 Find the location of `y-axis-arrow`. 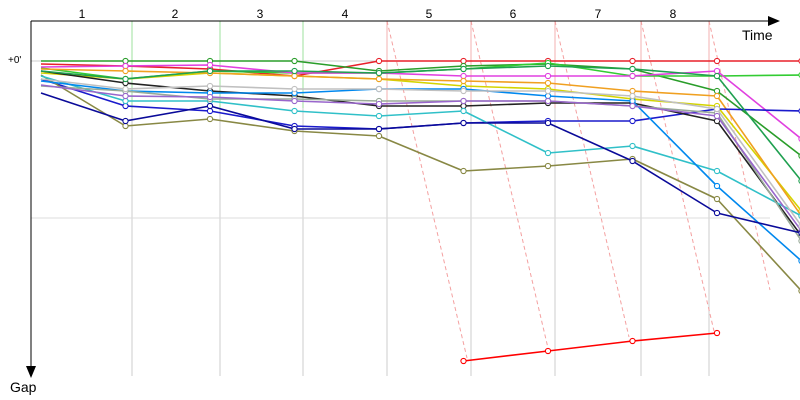

y-axis-arrow is located at coordinates (31, 372).